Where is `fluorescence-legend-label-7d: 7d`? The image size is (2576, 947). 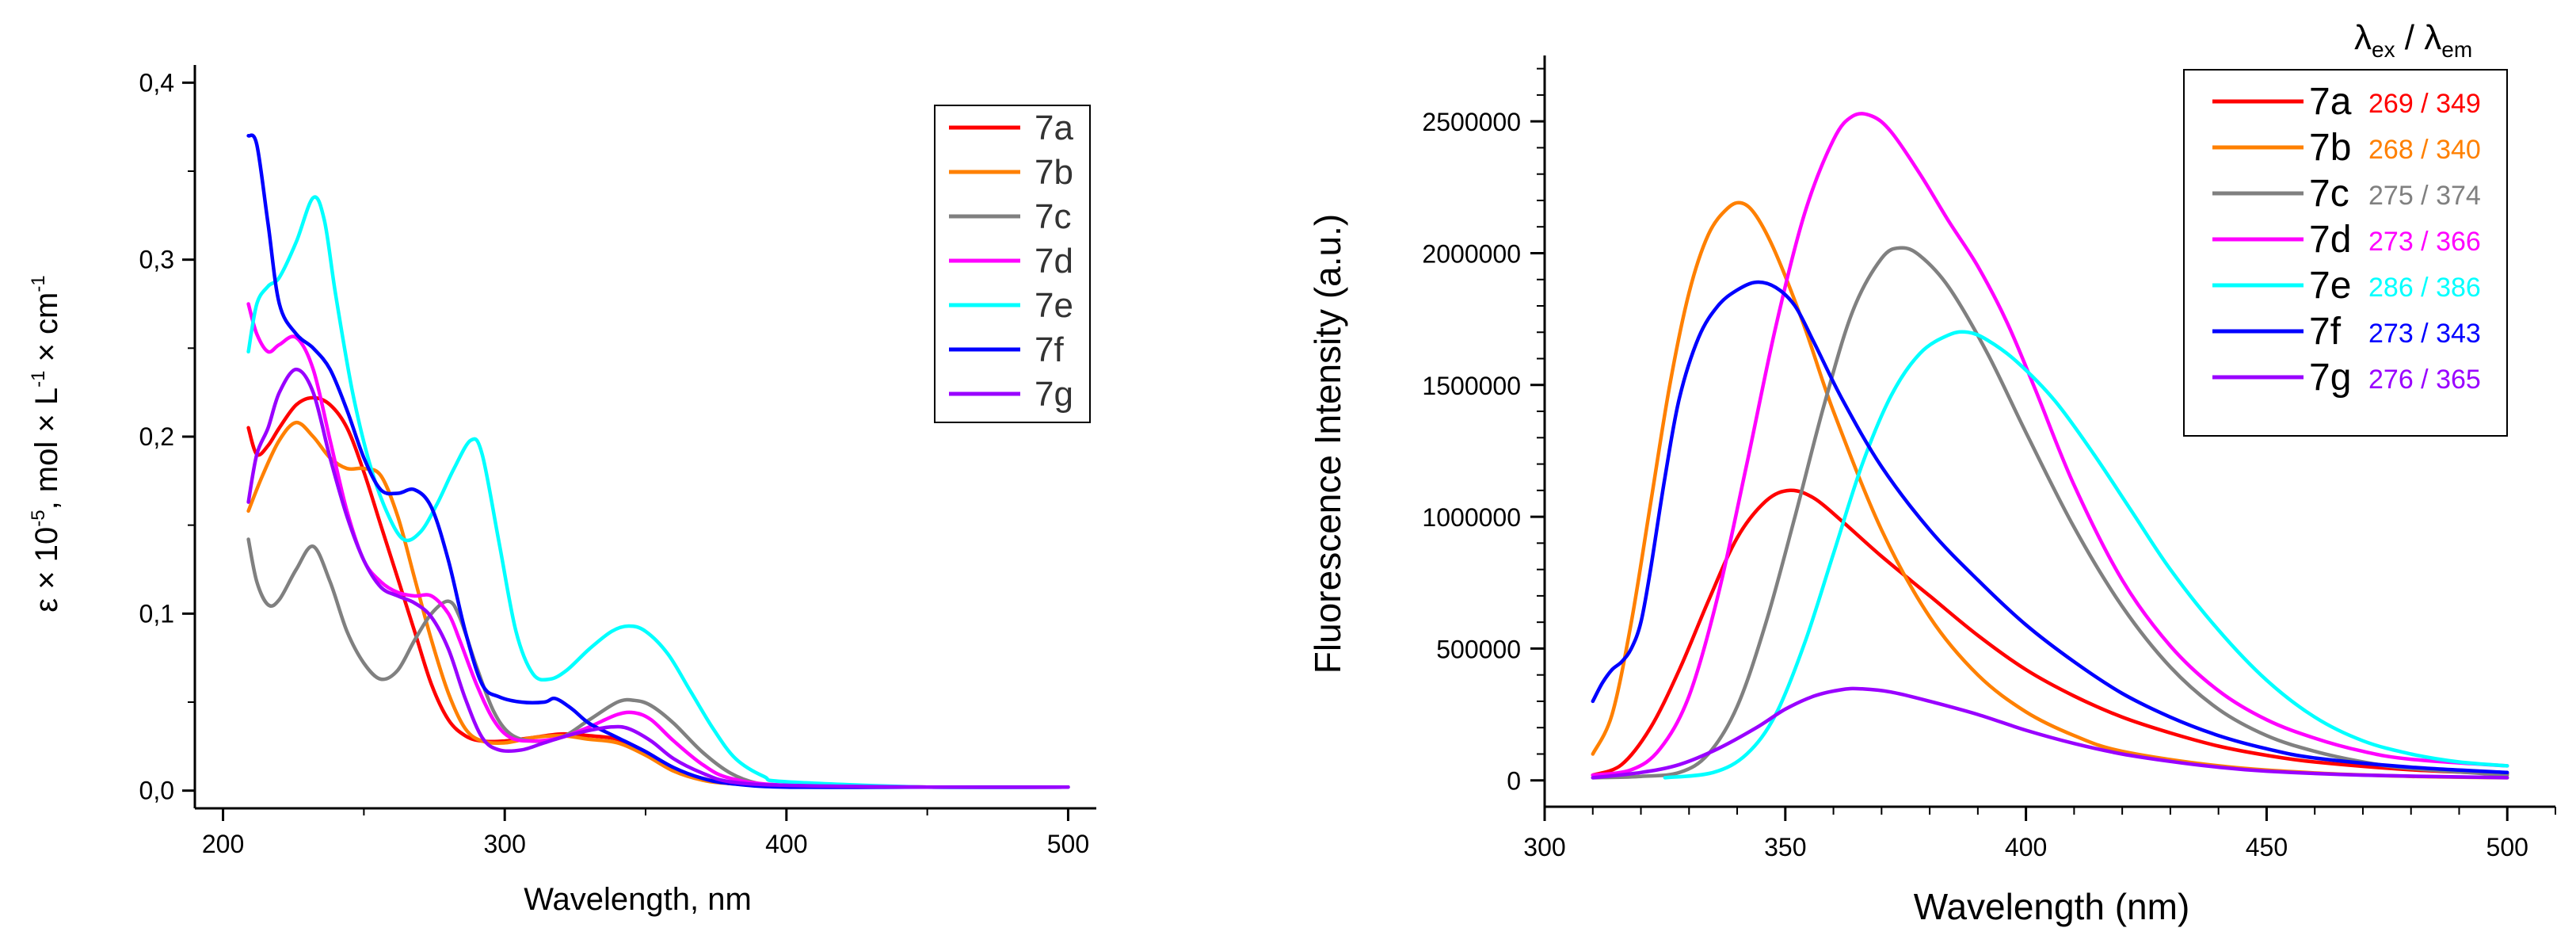 fluorescence-legend-label-7d: 7d is located at coordinates (2330, 240).